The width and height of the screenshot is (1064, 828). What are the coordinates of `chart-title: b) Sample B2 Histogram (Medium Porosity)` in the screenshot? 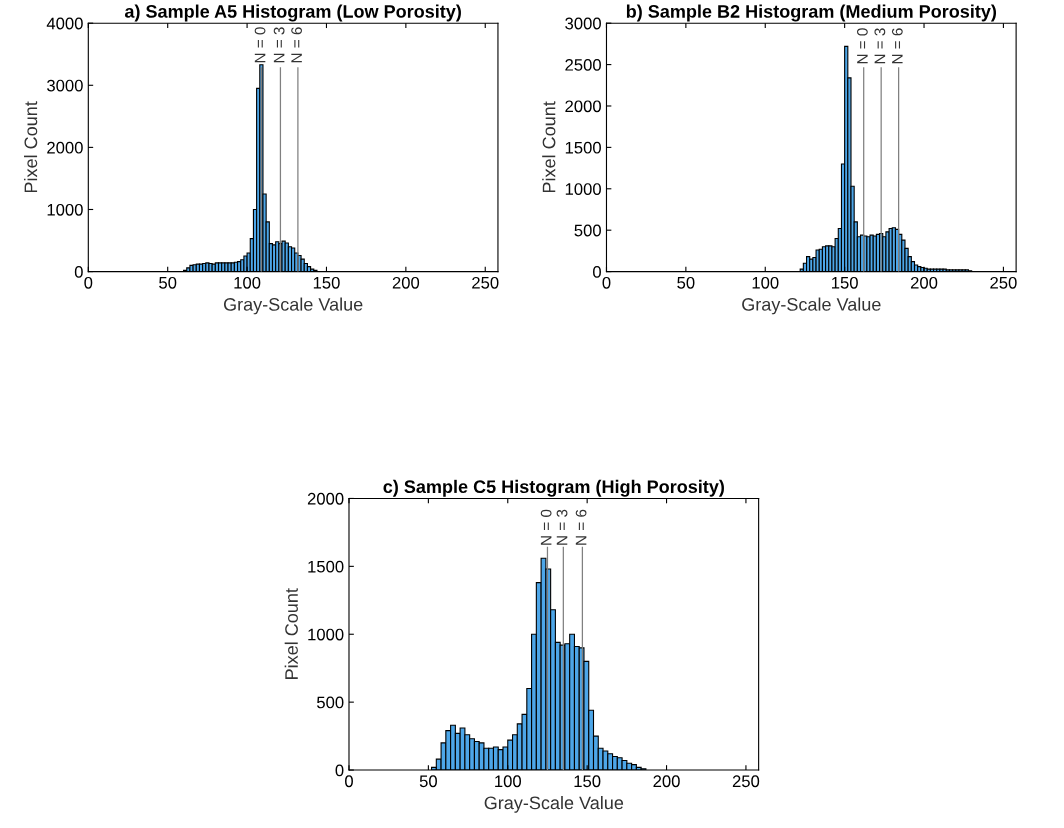 It's located at (811, 13).